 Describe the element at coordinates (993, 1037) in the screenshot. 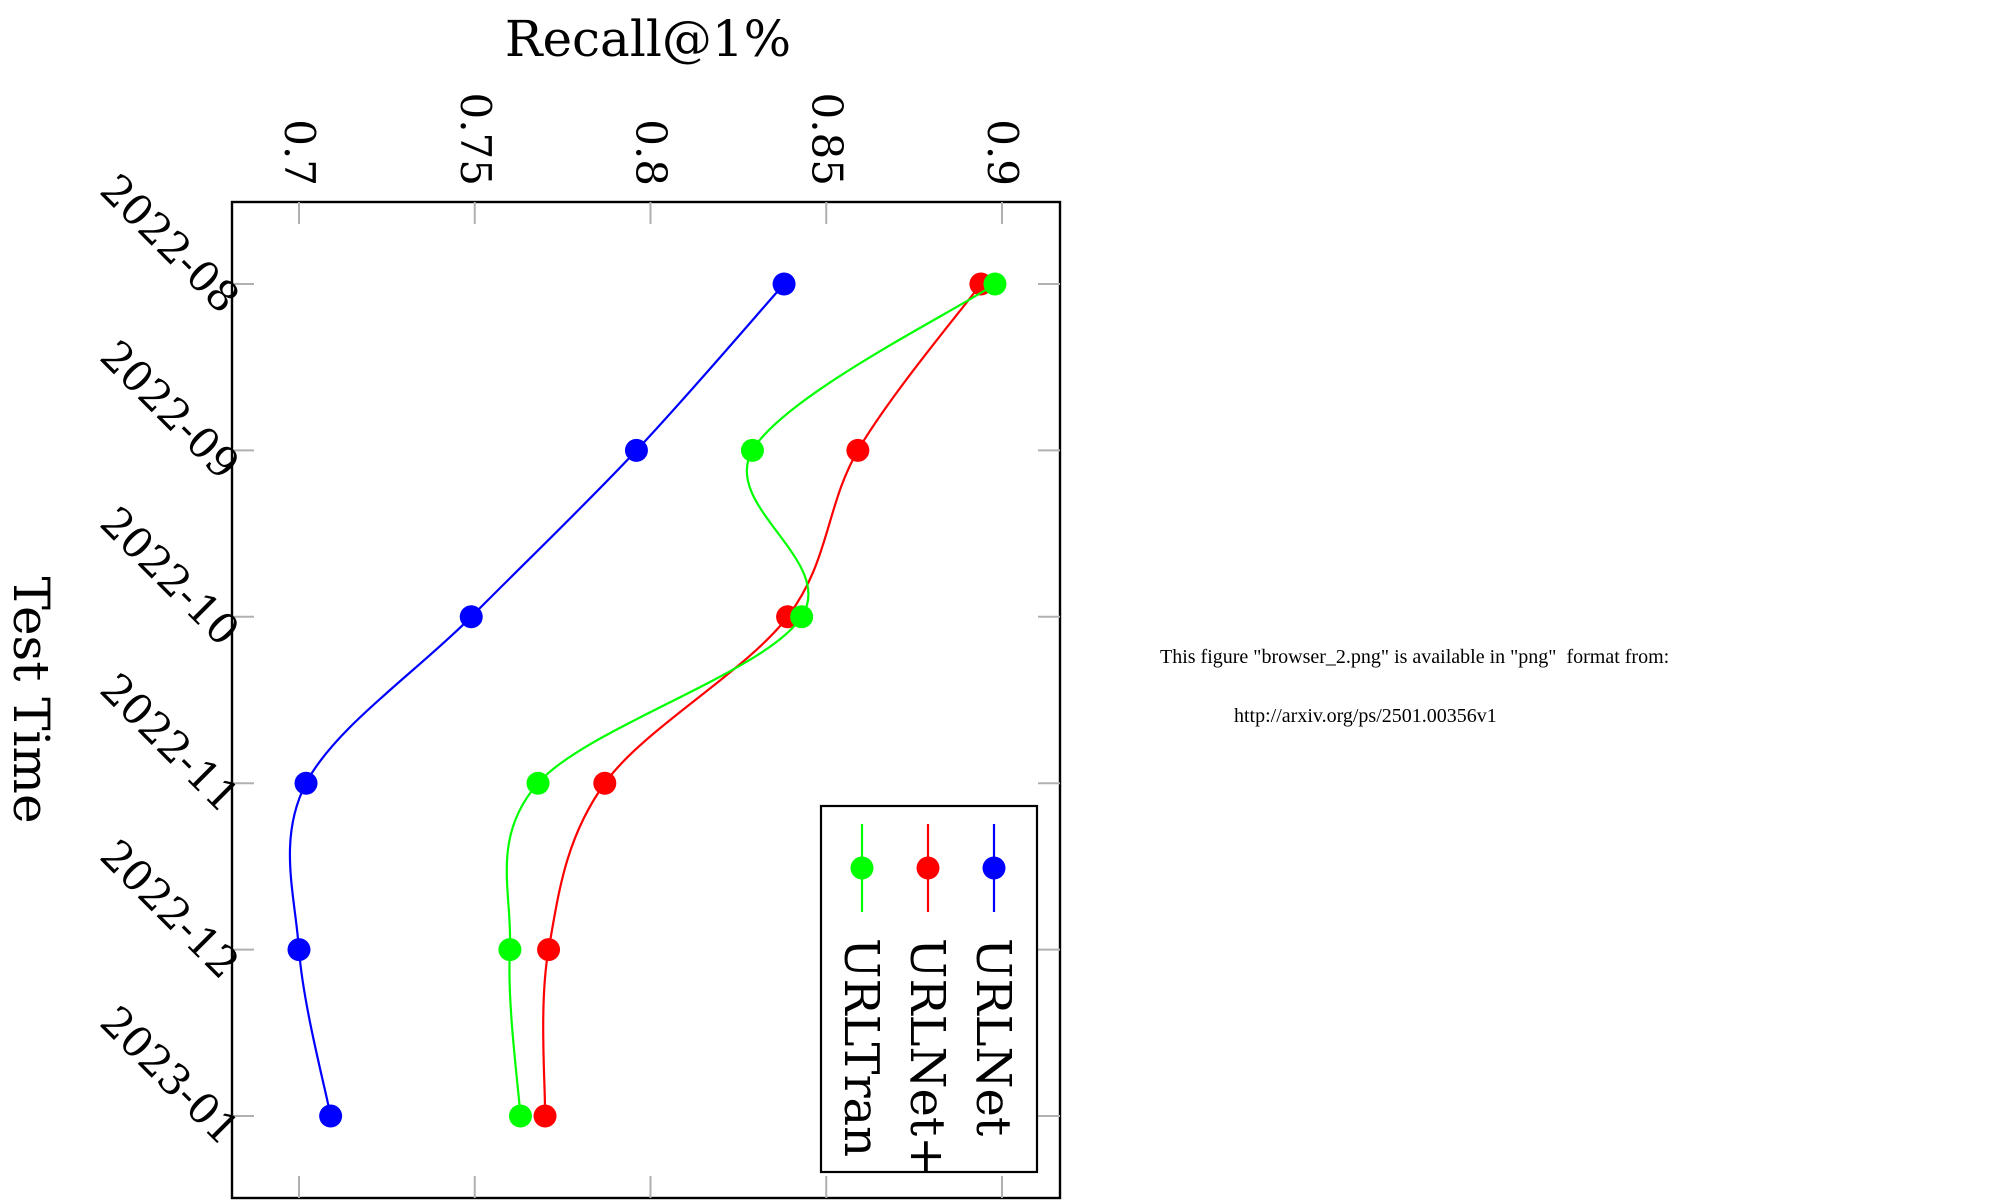

I see `legend-label-urlnet: URLNet` at that location.